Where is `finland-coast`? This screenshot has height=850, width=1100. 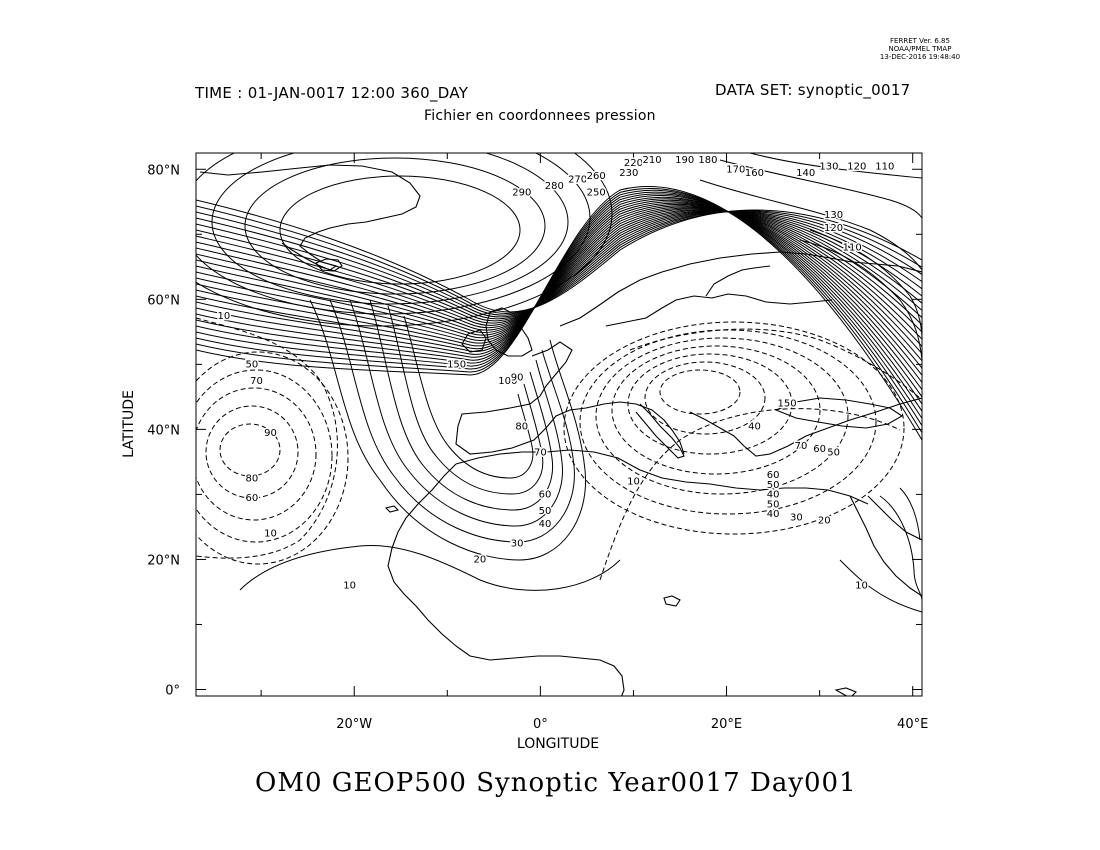
finland-coast is located at coordinates (738, 281).